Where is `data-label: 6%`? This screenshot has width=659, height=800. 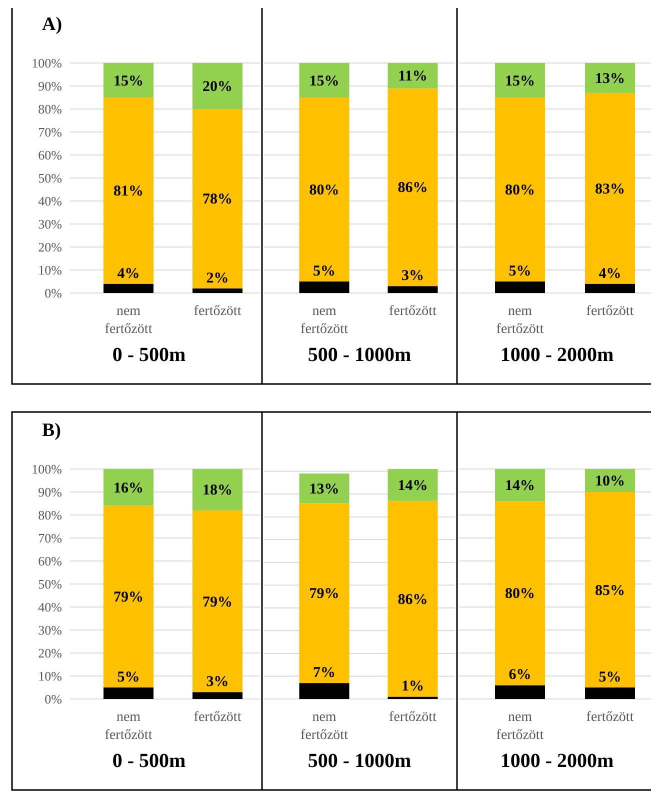 data-label: 6% is located at coordinates (520, 675).